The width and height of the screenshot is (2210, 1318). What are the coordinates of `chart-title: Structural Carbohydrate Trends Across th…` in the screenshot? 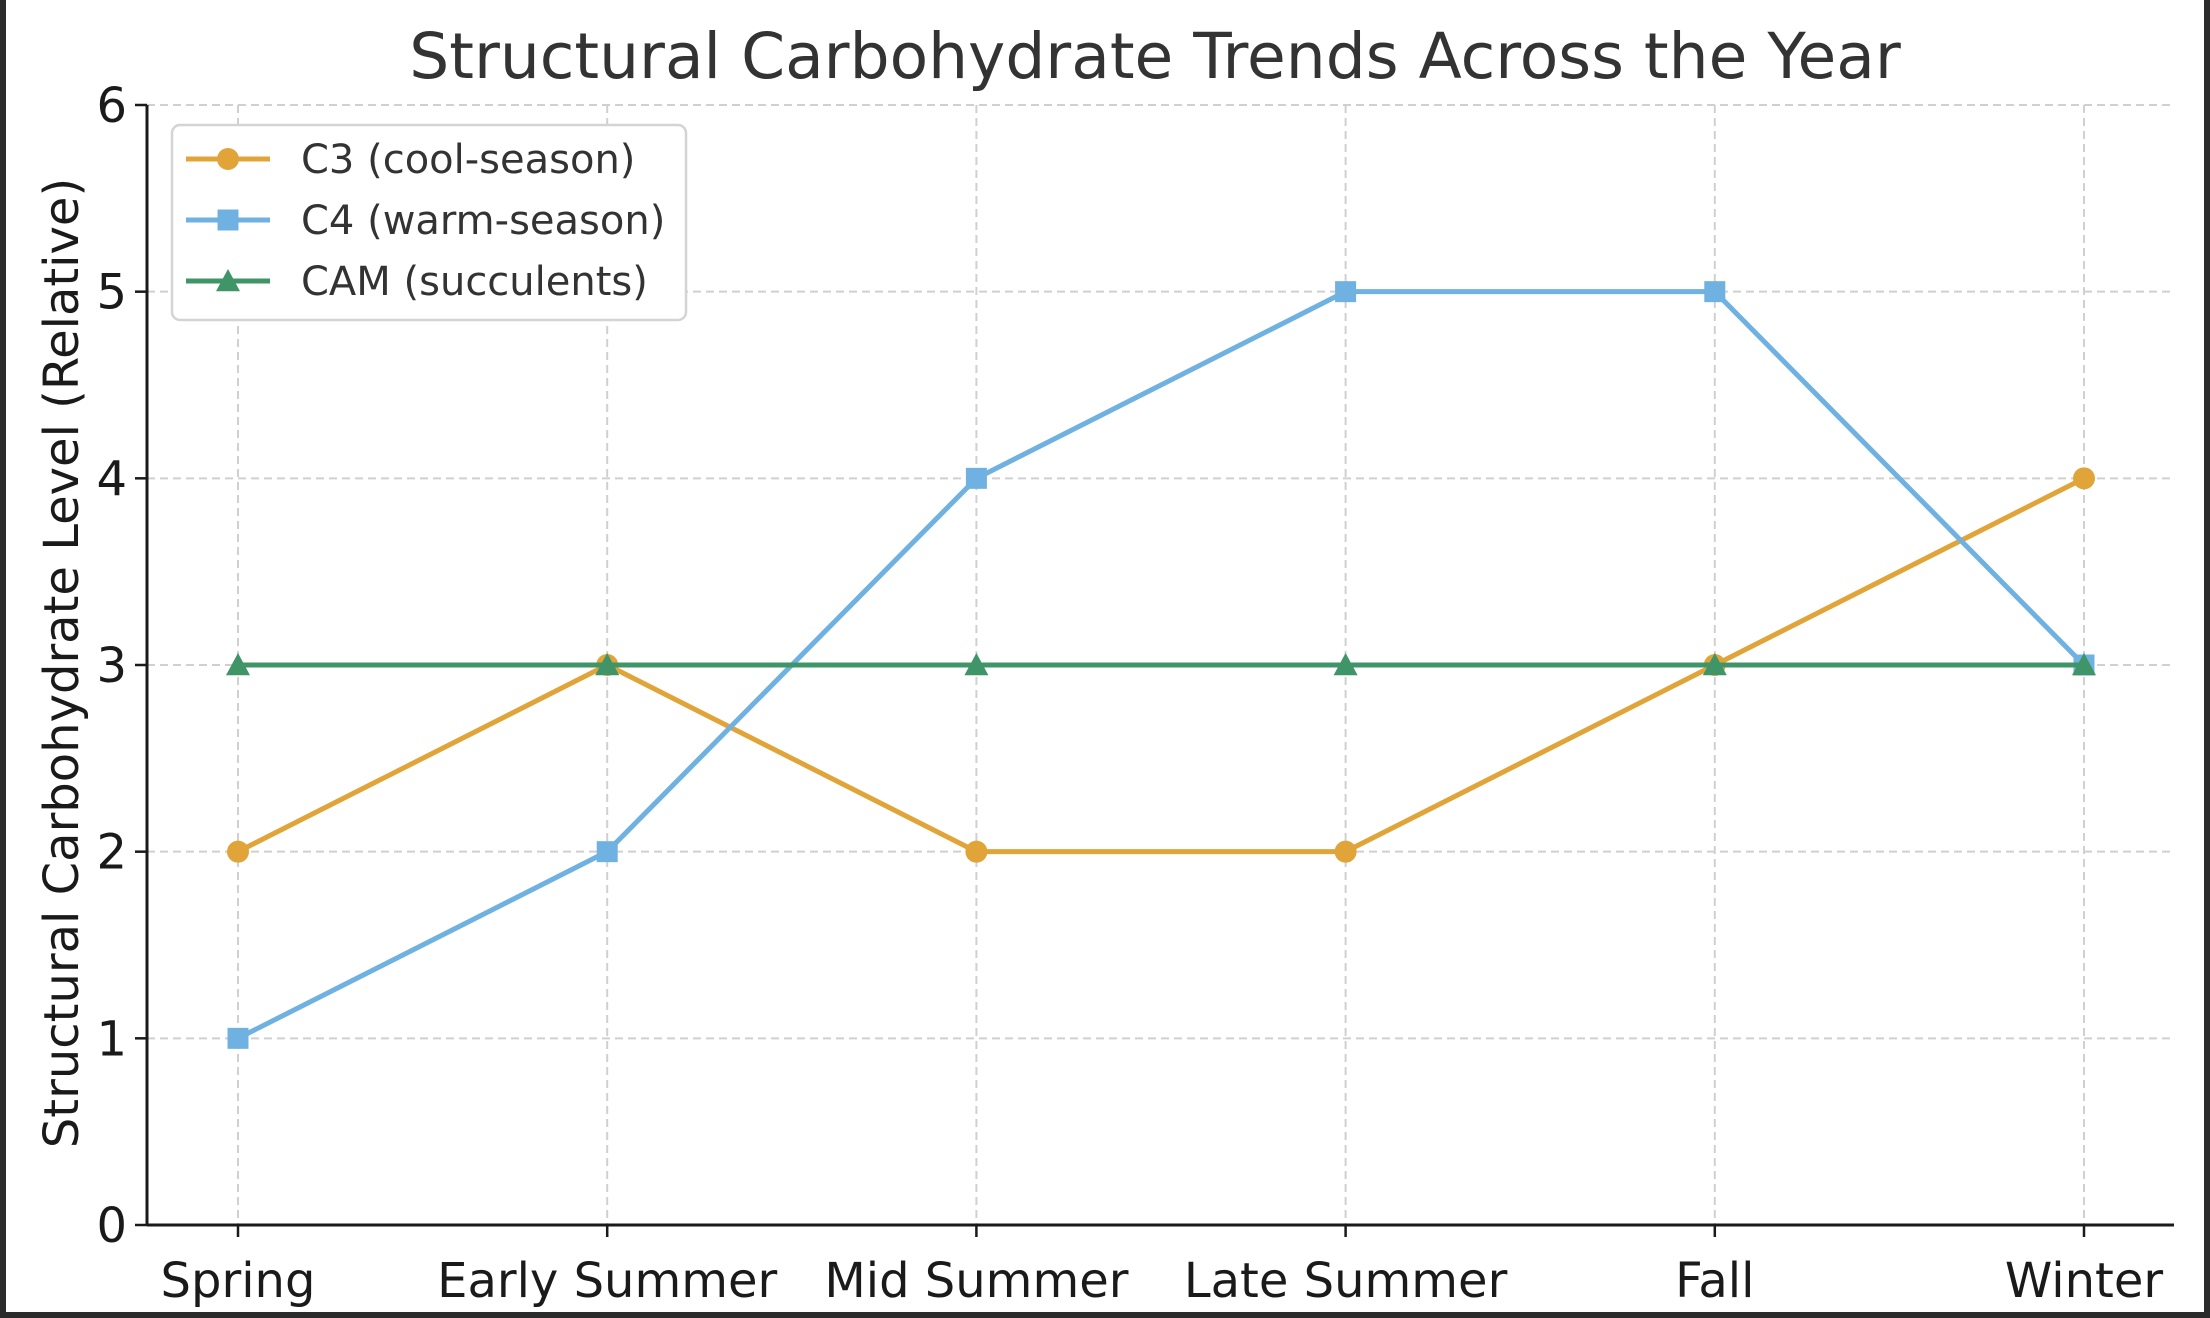 It's located at (1155, 56).